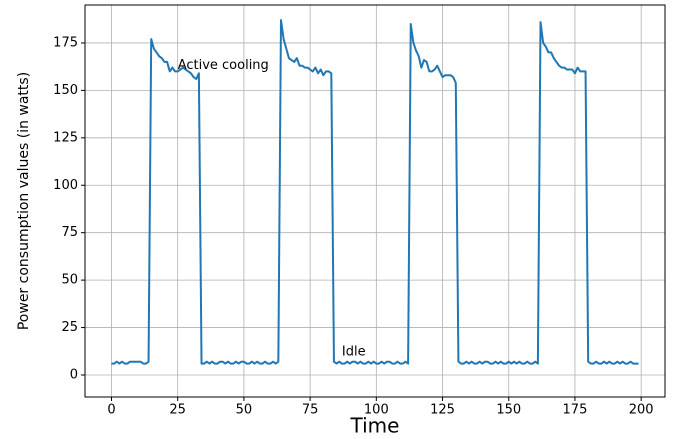  I want to click on x-tick-label: 50, so click(244, 410).